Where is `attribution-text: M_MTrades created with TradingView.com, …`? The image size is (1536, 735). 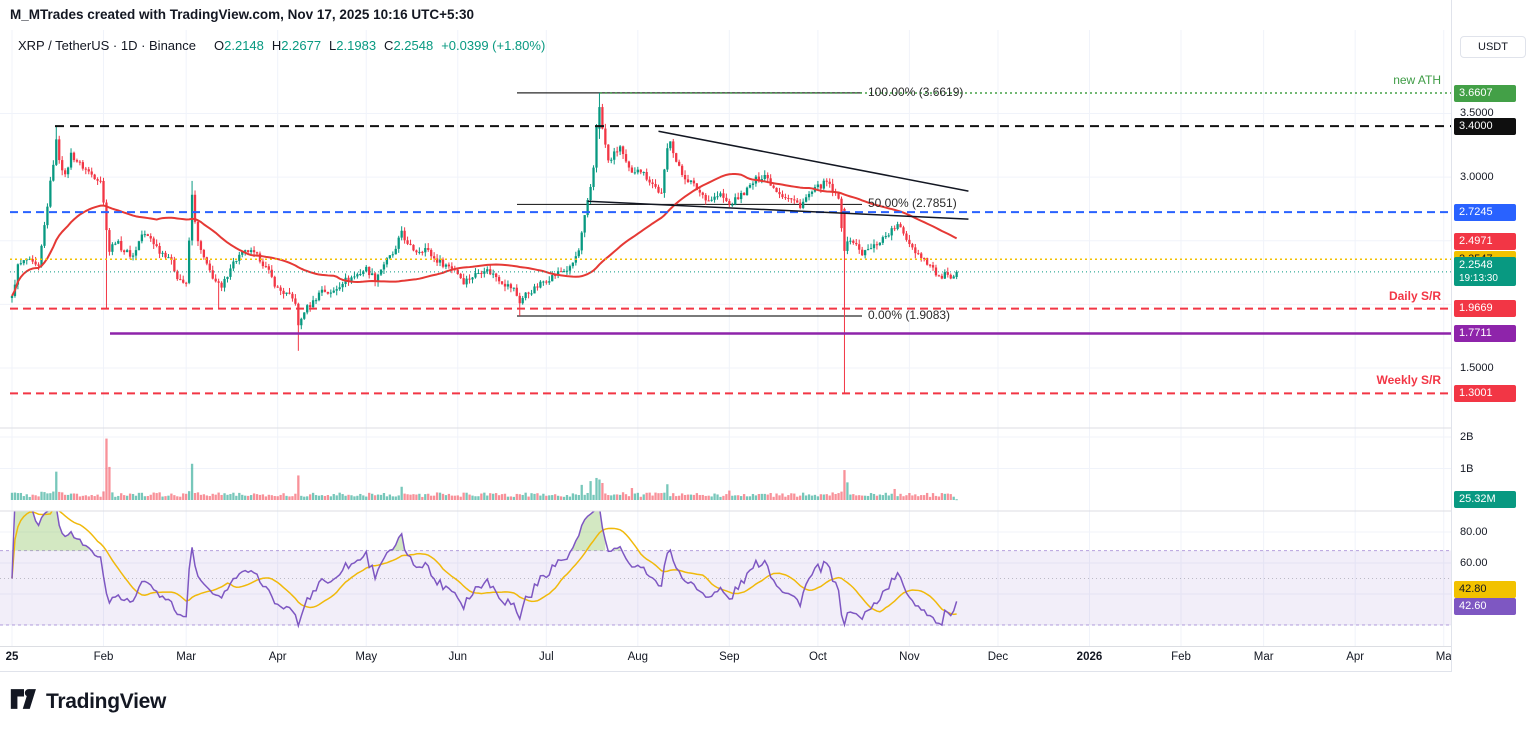
attribution-text: M_MTrades created with TradingView.com, … is located at coordinates (242, 14).